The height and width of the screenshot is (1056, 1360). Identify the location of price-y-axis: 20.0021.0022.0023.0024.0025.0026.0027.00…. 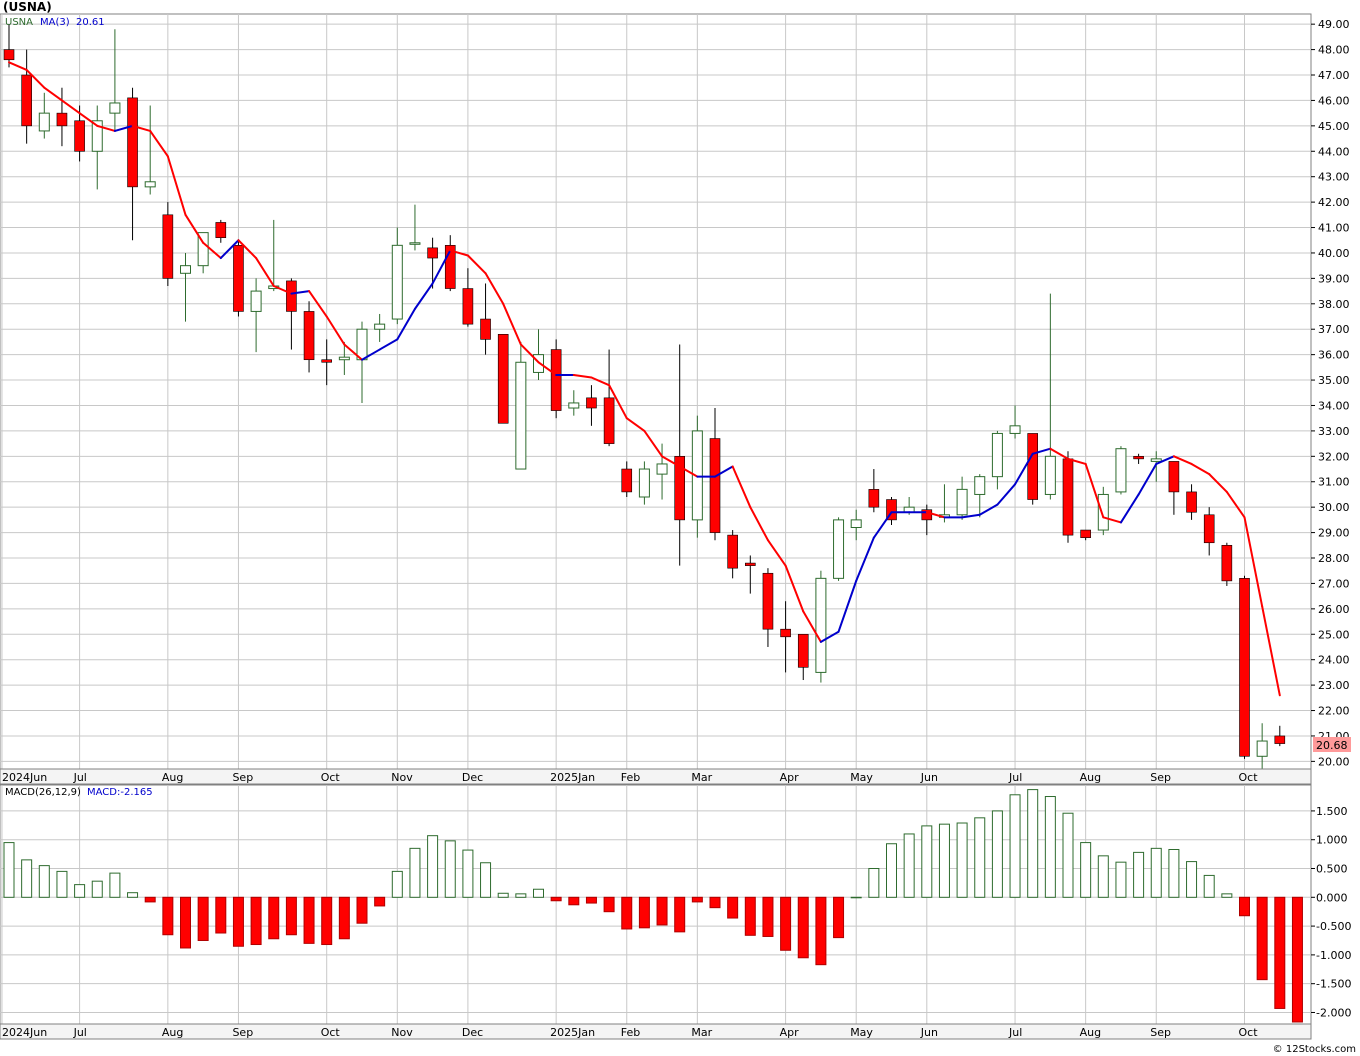
(1330, 393).